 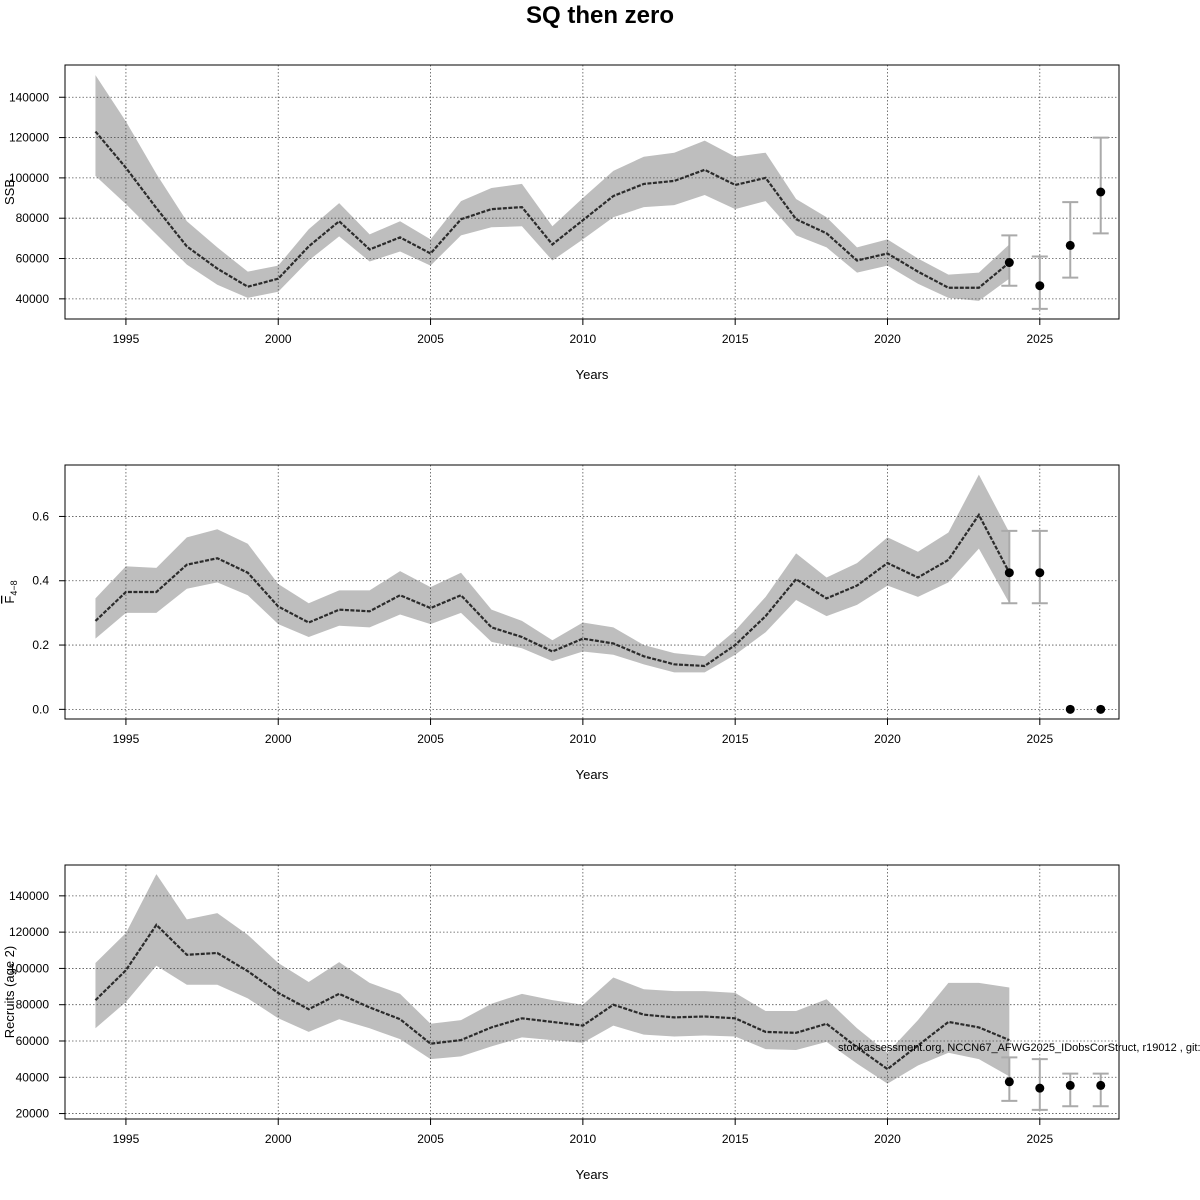 What do you see at coordinates (9, 992) in the screenshot?
I see `y-axis-title: Recruits (age 2)` at bounding box center [9, 992].